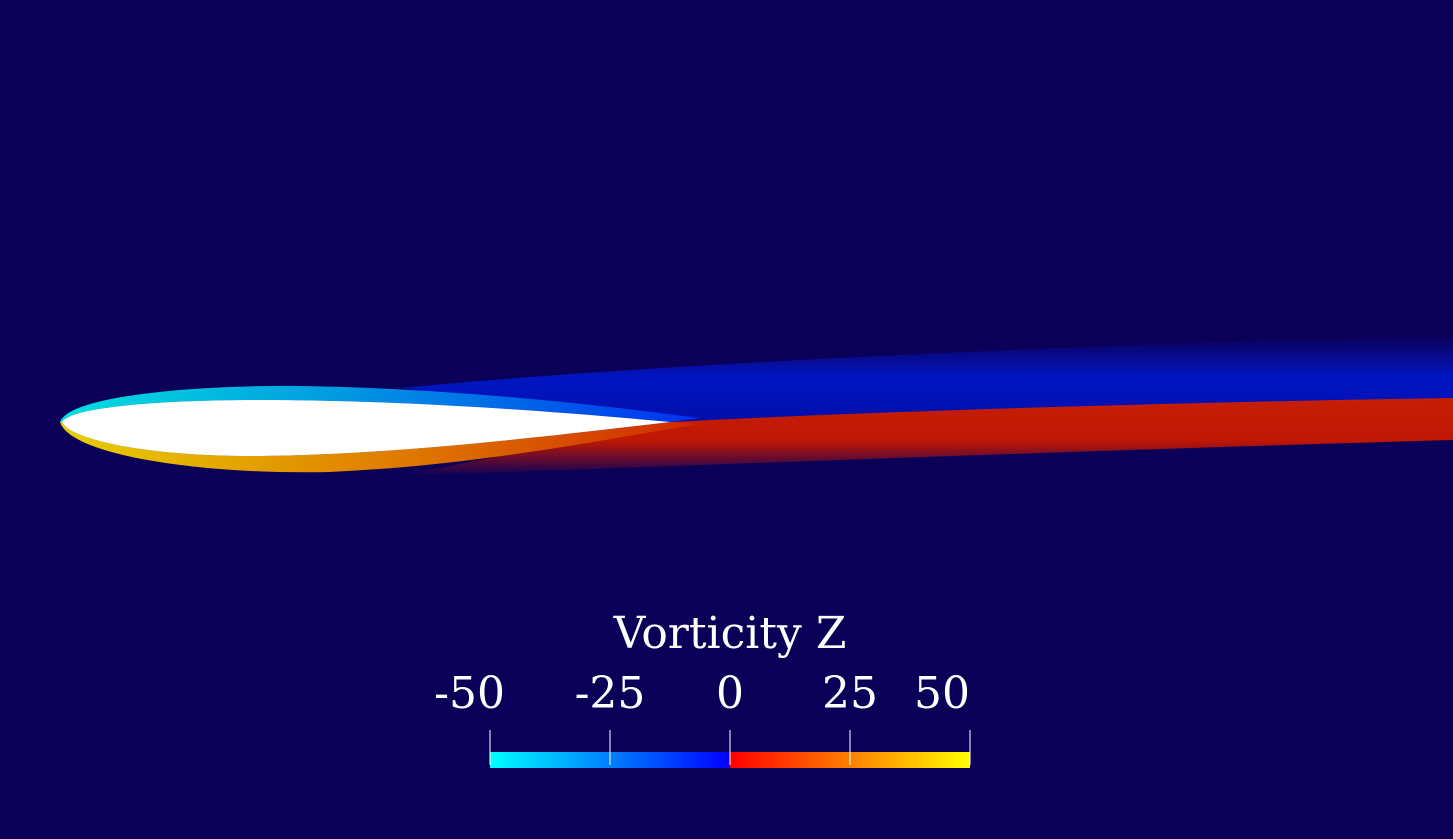 The width and height of the screenshot is (1453, 839). What do you see at coordinates (702, 718) in the screenshot?
I see `colorbar: -50 -25 0 25 50` at bounding box center [702, 718].